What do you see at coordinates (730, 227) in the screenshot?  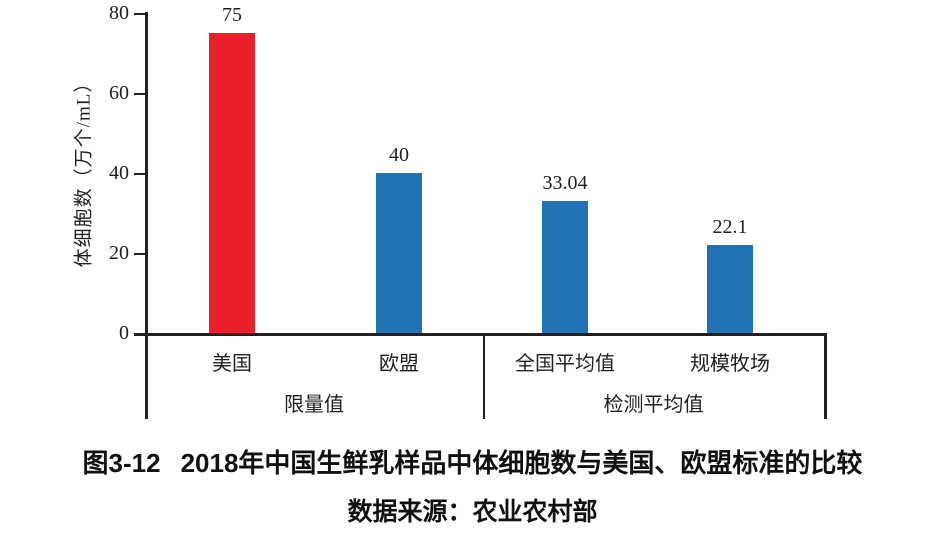 I see `bar-value-label: 22.1` at bounding box center [730, 227].